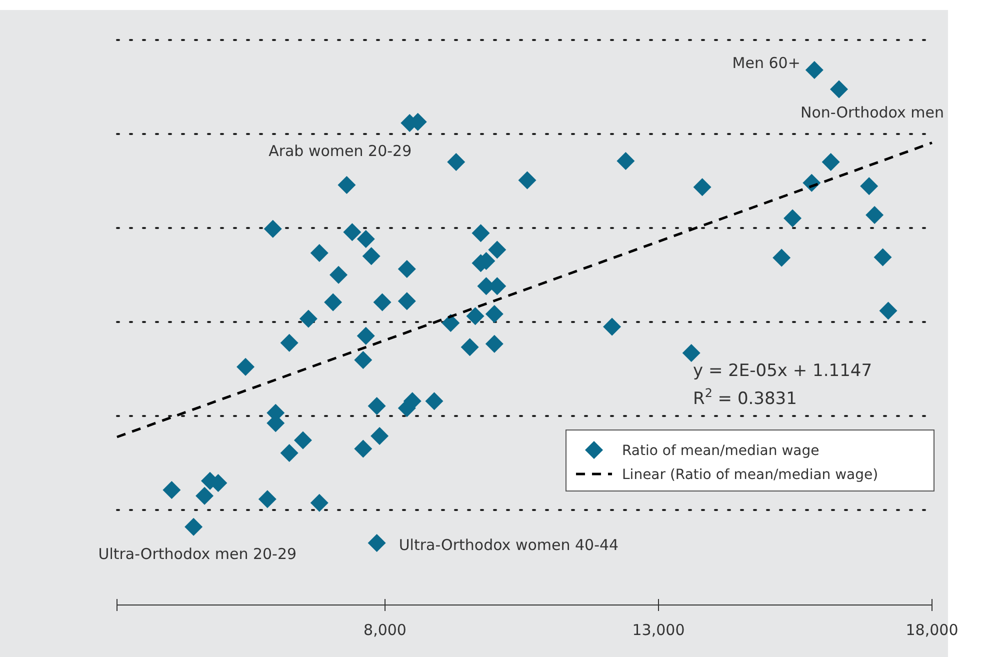 The width and height of the screenshot is (986, 657). What do you see at coordinates (872, 112) in the screenshot?
I see `annotation: Non-Orthodox men` at bounding box center [872, 112].